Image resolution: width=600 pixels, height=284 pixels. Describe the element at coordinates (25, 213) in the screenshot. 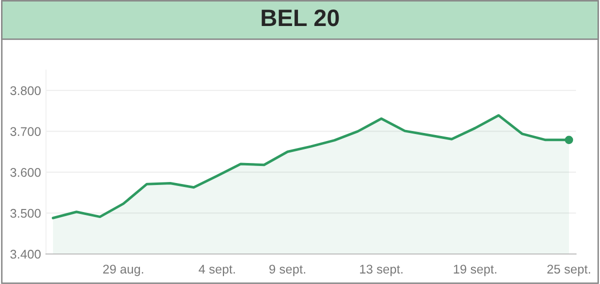

I see `y-tick-label: 3.500` at that location.